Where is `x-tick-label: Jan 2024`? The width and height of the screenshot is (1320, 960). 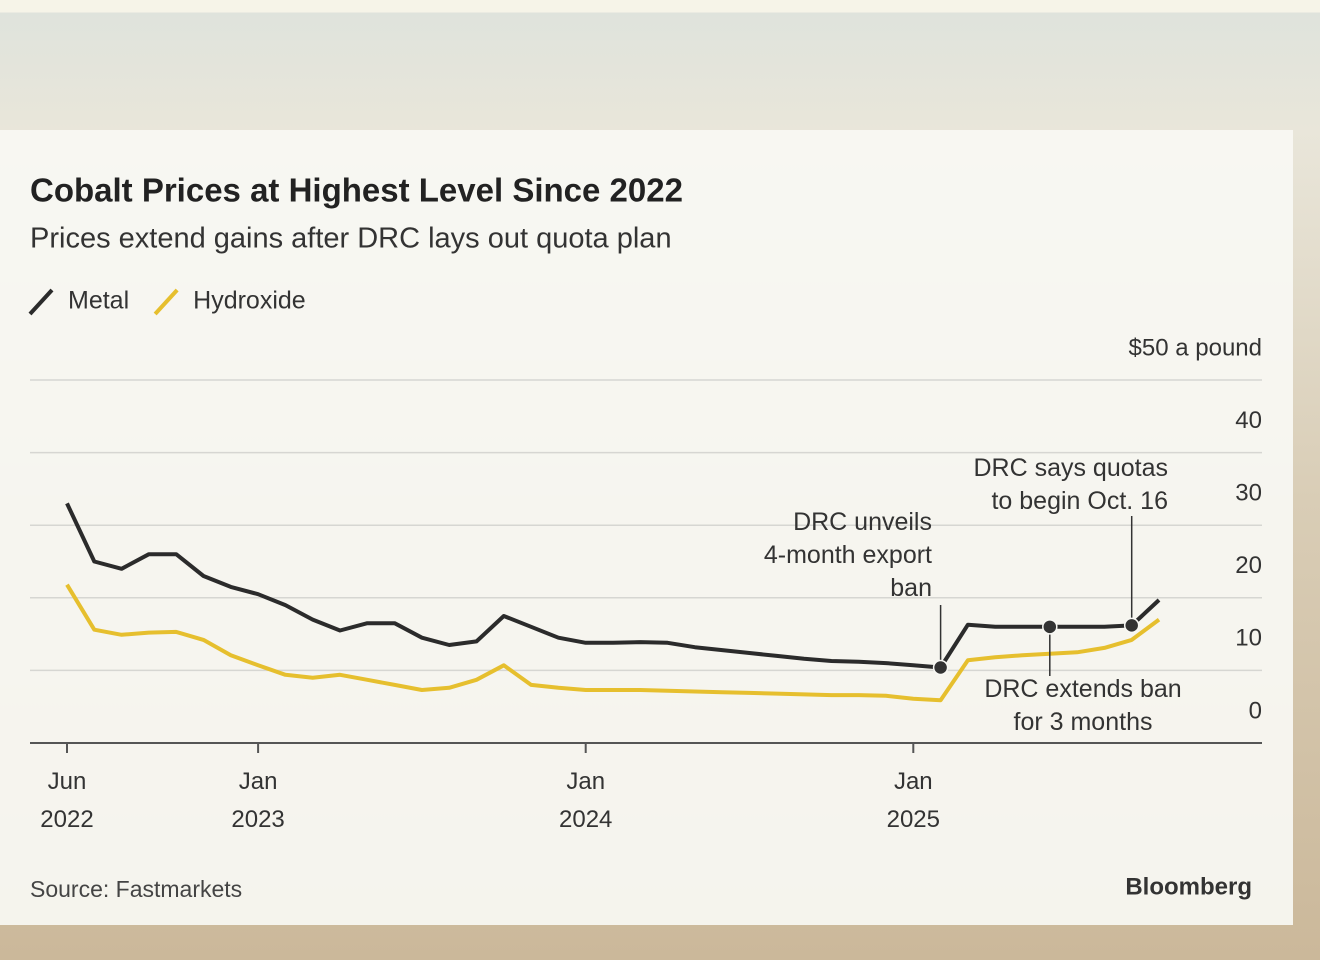
x-tick-label: Jan 2024 is located at coordinates (585, 800).